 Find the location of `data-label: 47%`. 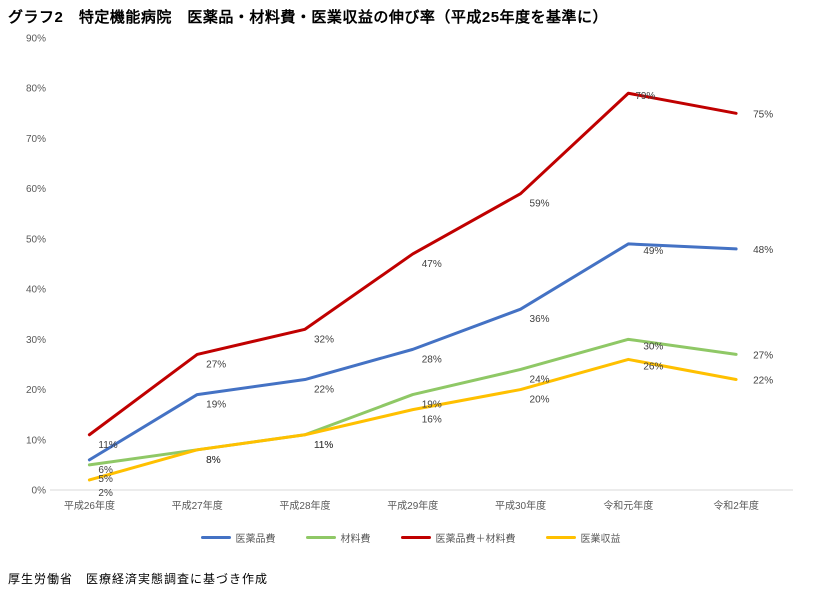

data-label: 47% is located at coordinates (432, 264).